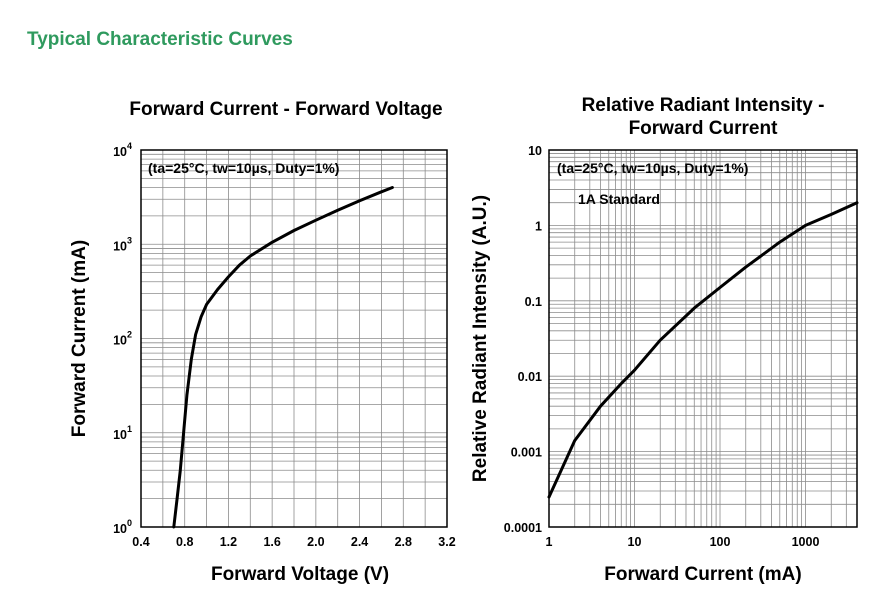 The height and width of the screenshot is (606, 892). I want to click on chart2-x-tick-label: 1, so click(549, 542).